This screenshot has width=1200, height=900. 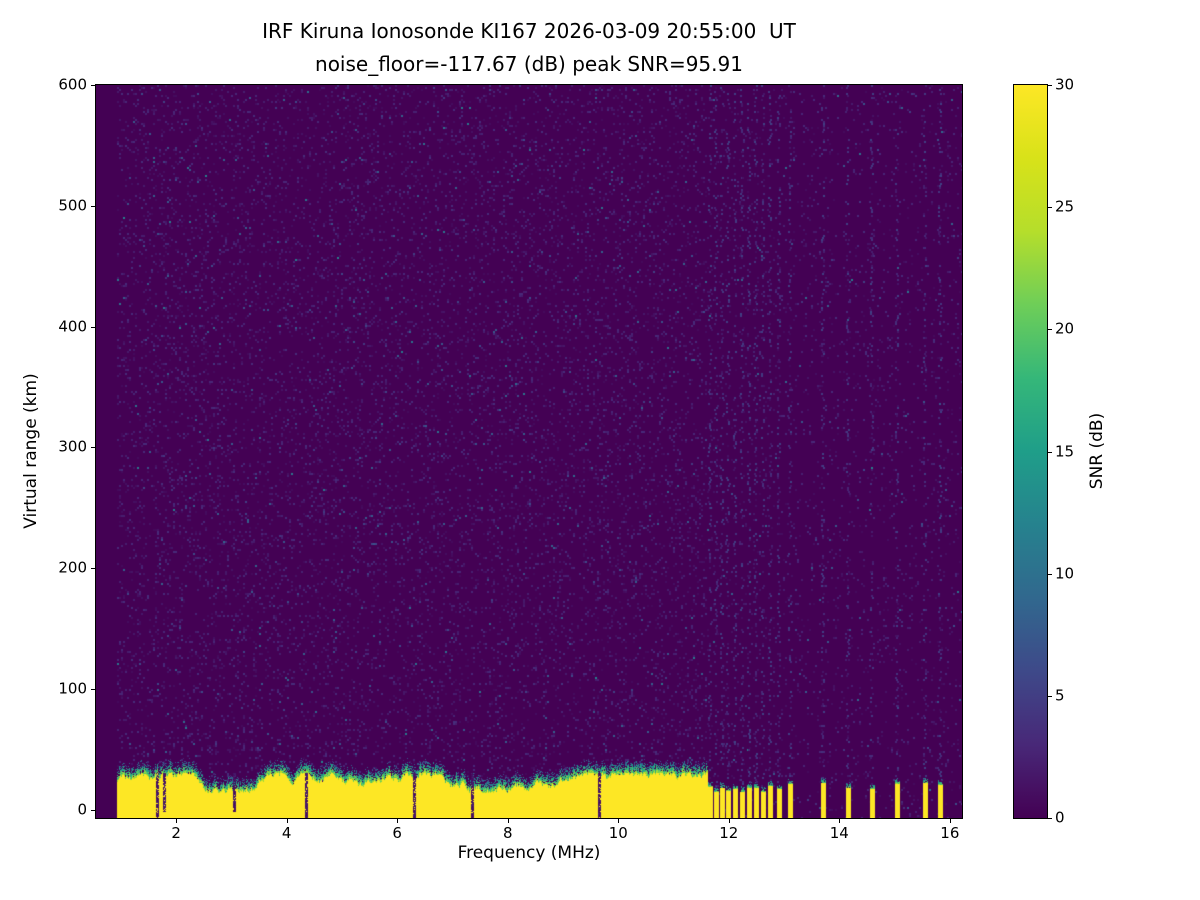 What do you see at coordinates (1097, 451) in the screenshot?
I see `colorbar-label: SNR (dB)` at bounding box center [1097, 451].